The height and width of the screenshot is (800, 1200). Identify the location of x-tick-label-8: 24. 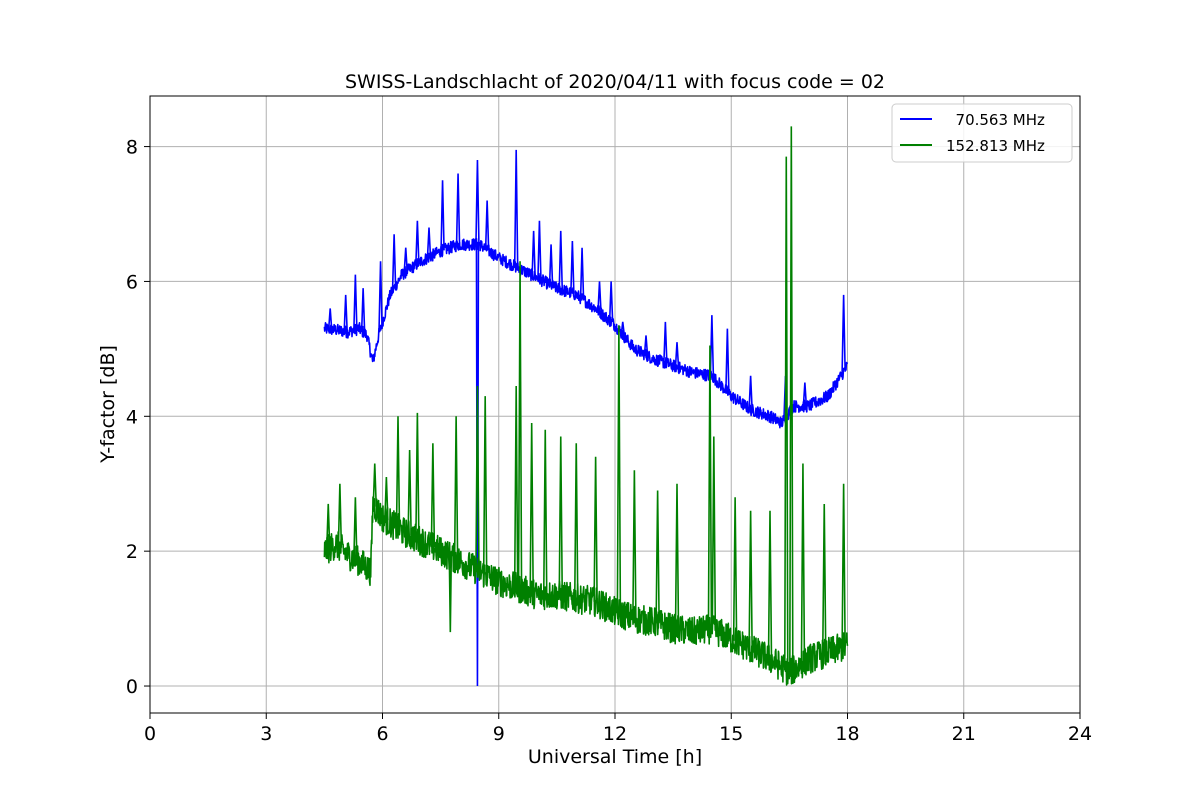
(1080, 734).